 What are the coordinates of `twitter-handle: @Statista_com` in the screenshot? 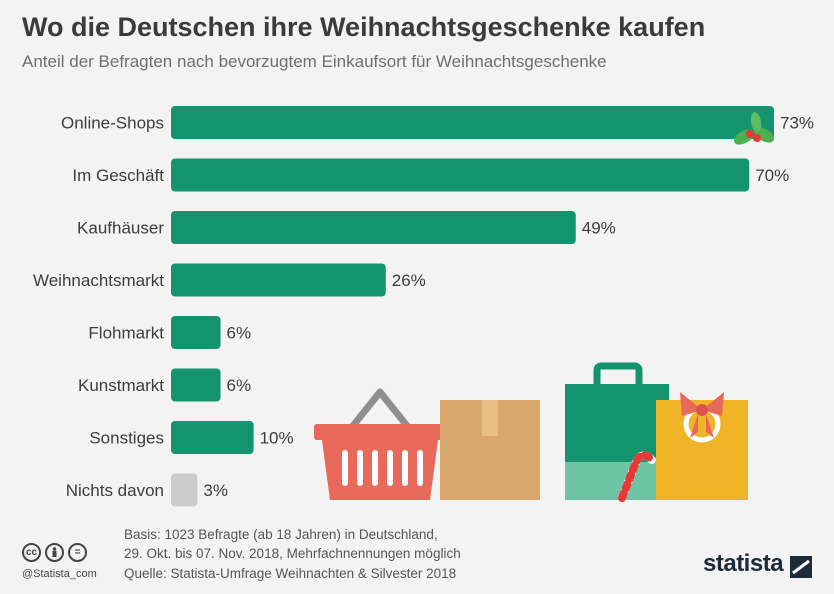 It's located at (59, 574).